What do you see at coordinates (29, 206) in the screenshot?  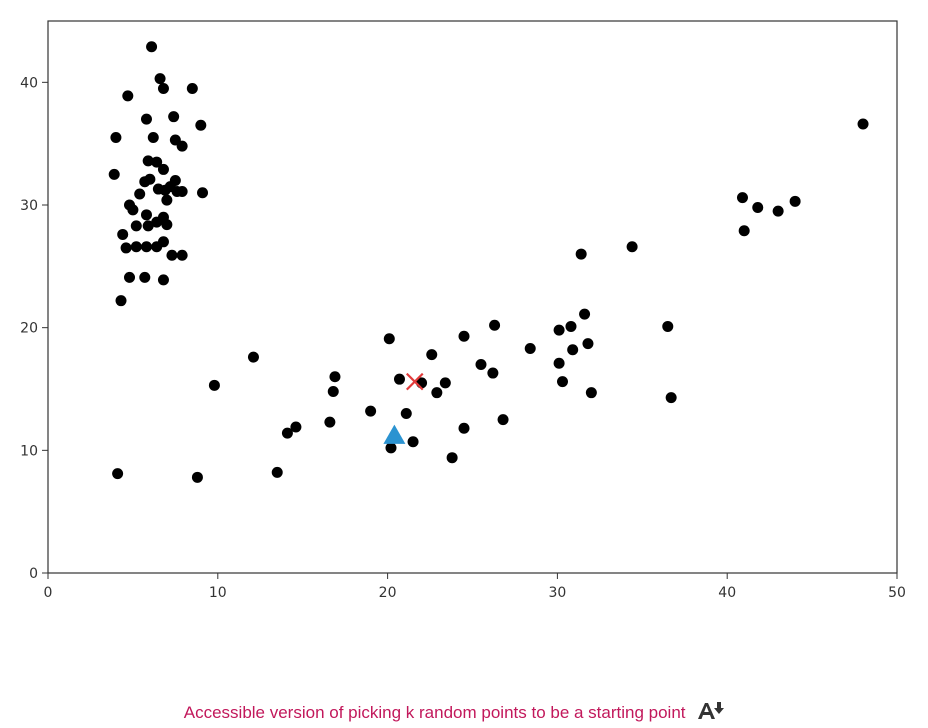 I see `y-tick-label: 30` at bounding box center [29, 206].